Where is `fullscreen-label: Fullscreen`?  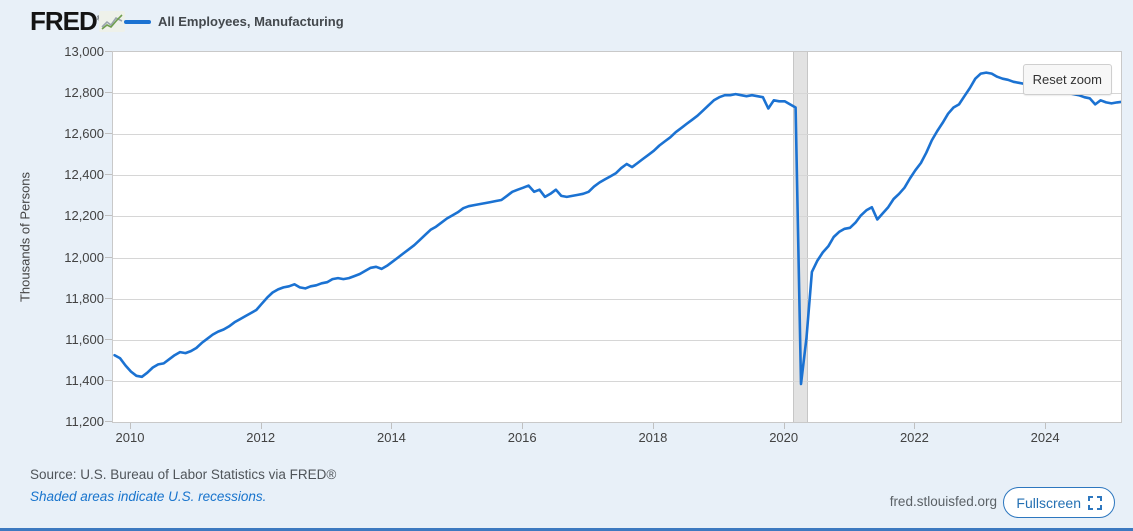
fullscreen-label: Fullscreen is located at coordinates (1048, 502).